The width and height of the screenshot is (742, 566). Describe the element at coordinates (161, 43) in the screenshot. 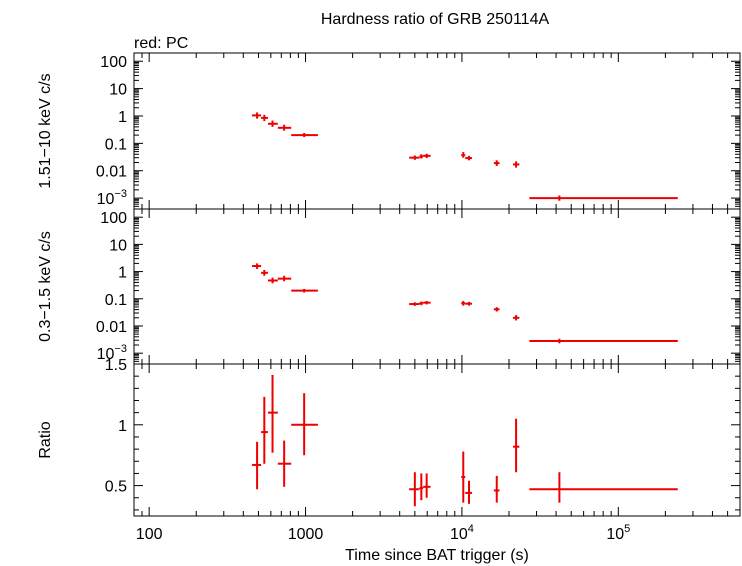

I see `legend-note: red: PC` at that location.